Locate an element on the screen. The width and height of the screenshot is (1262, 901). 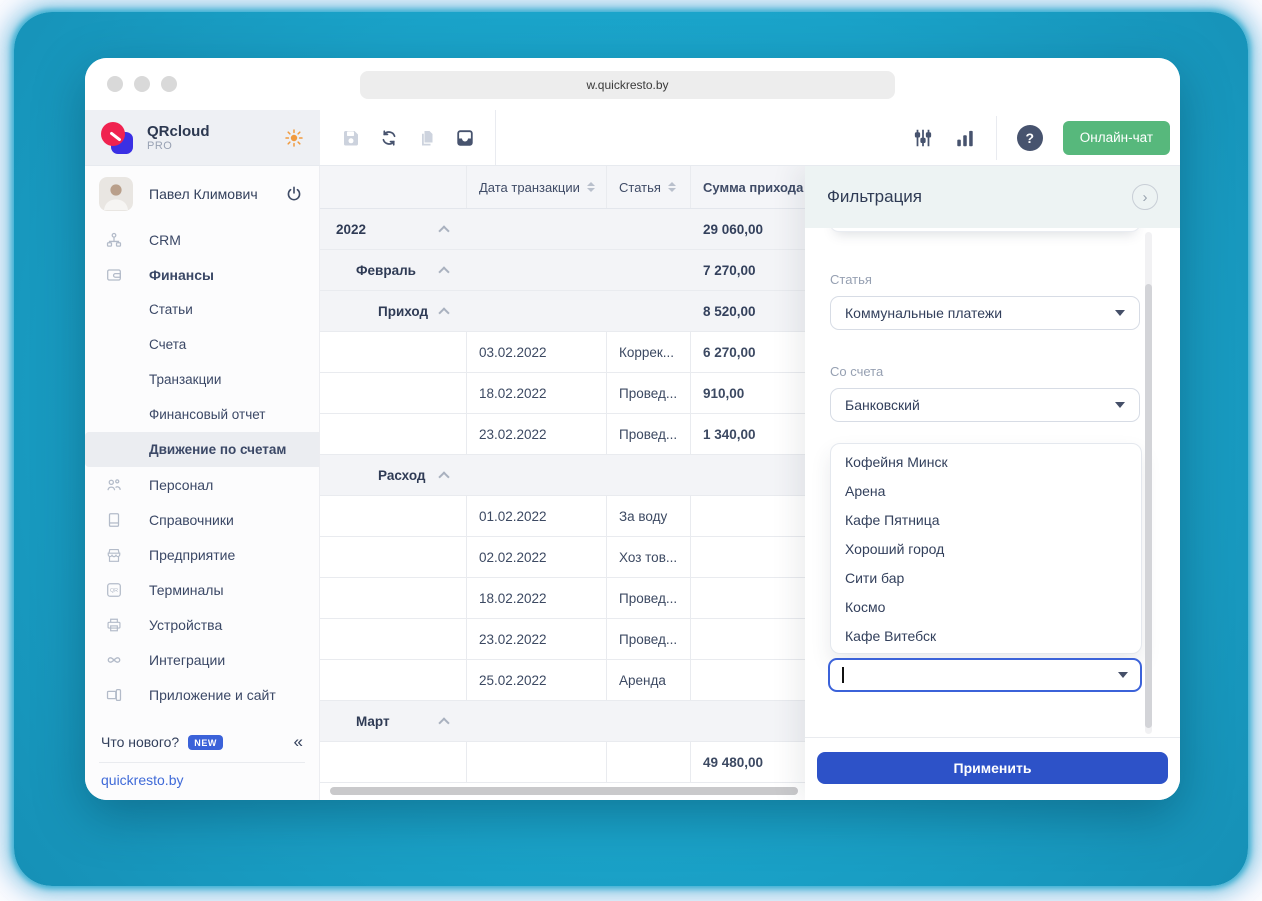
cell-date: 25.02.2022 is located at coordinates (537, 680).